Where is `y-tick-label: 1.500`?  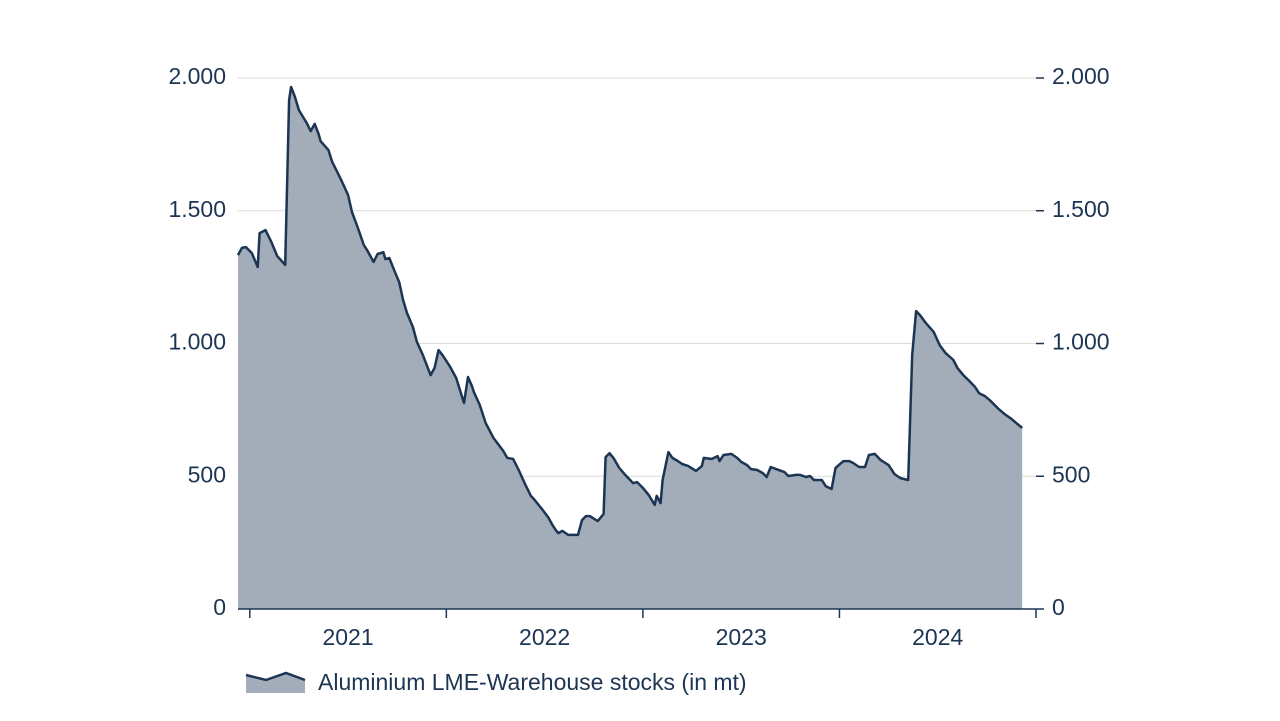 y-tick-label: 1.500 is located at coordinates (197, 209).